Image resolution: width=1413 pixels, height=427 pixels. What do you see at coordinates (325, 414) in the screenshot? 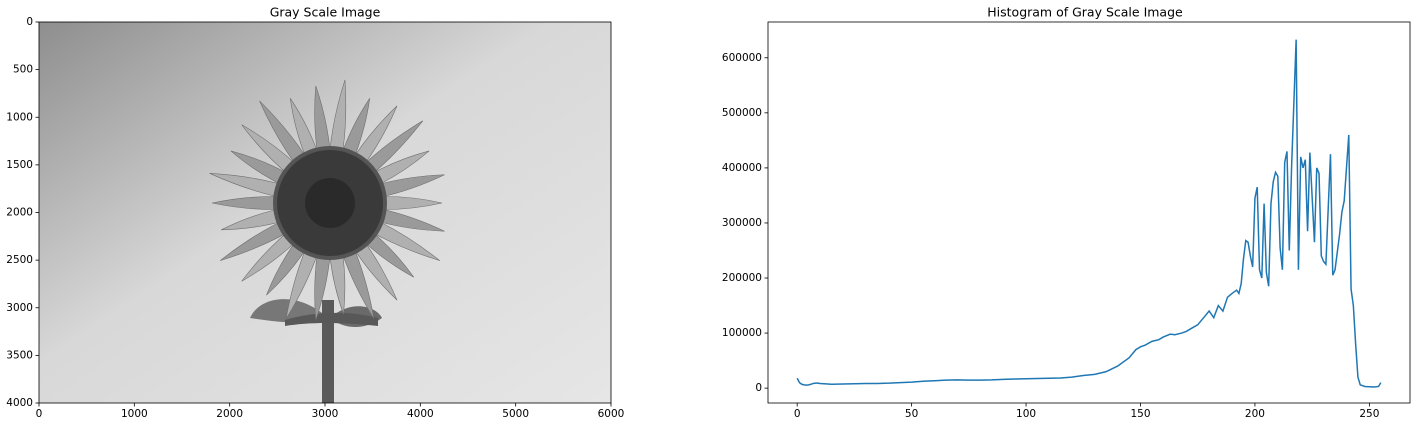
I see `x-tick-label: 3000` at bounding box center [325, 414].